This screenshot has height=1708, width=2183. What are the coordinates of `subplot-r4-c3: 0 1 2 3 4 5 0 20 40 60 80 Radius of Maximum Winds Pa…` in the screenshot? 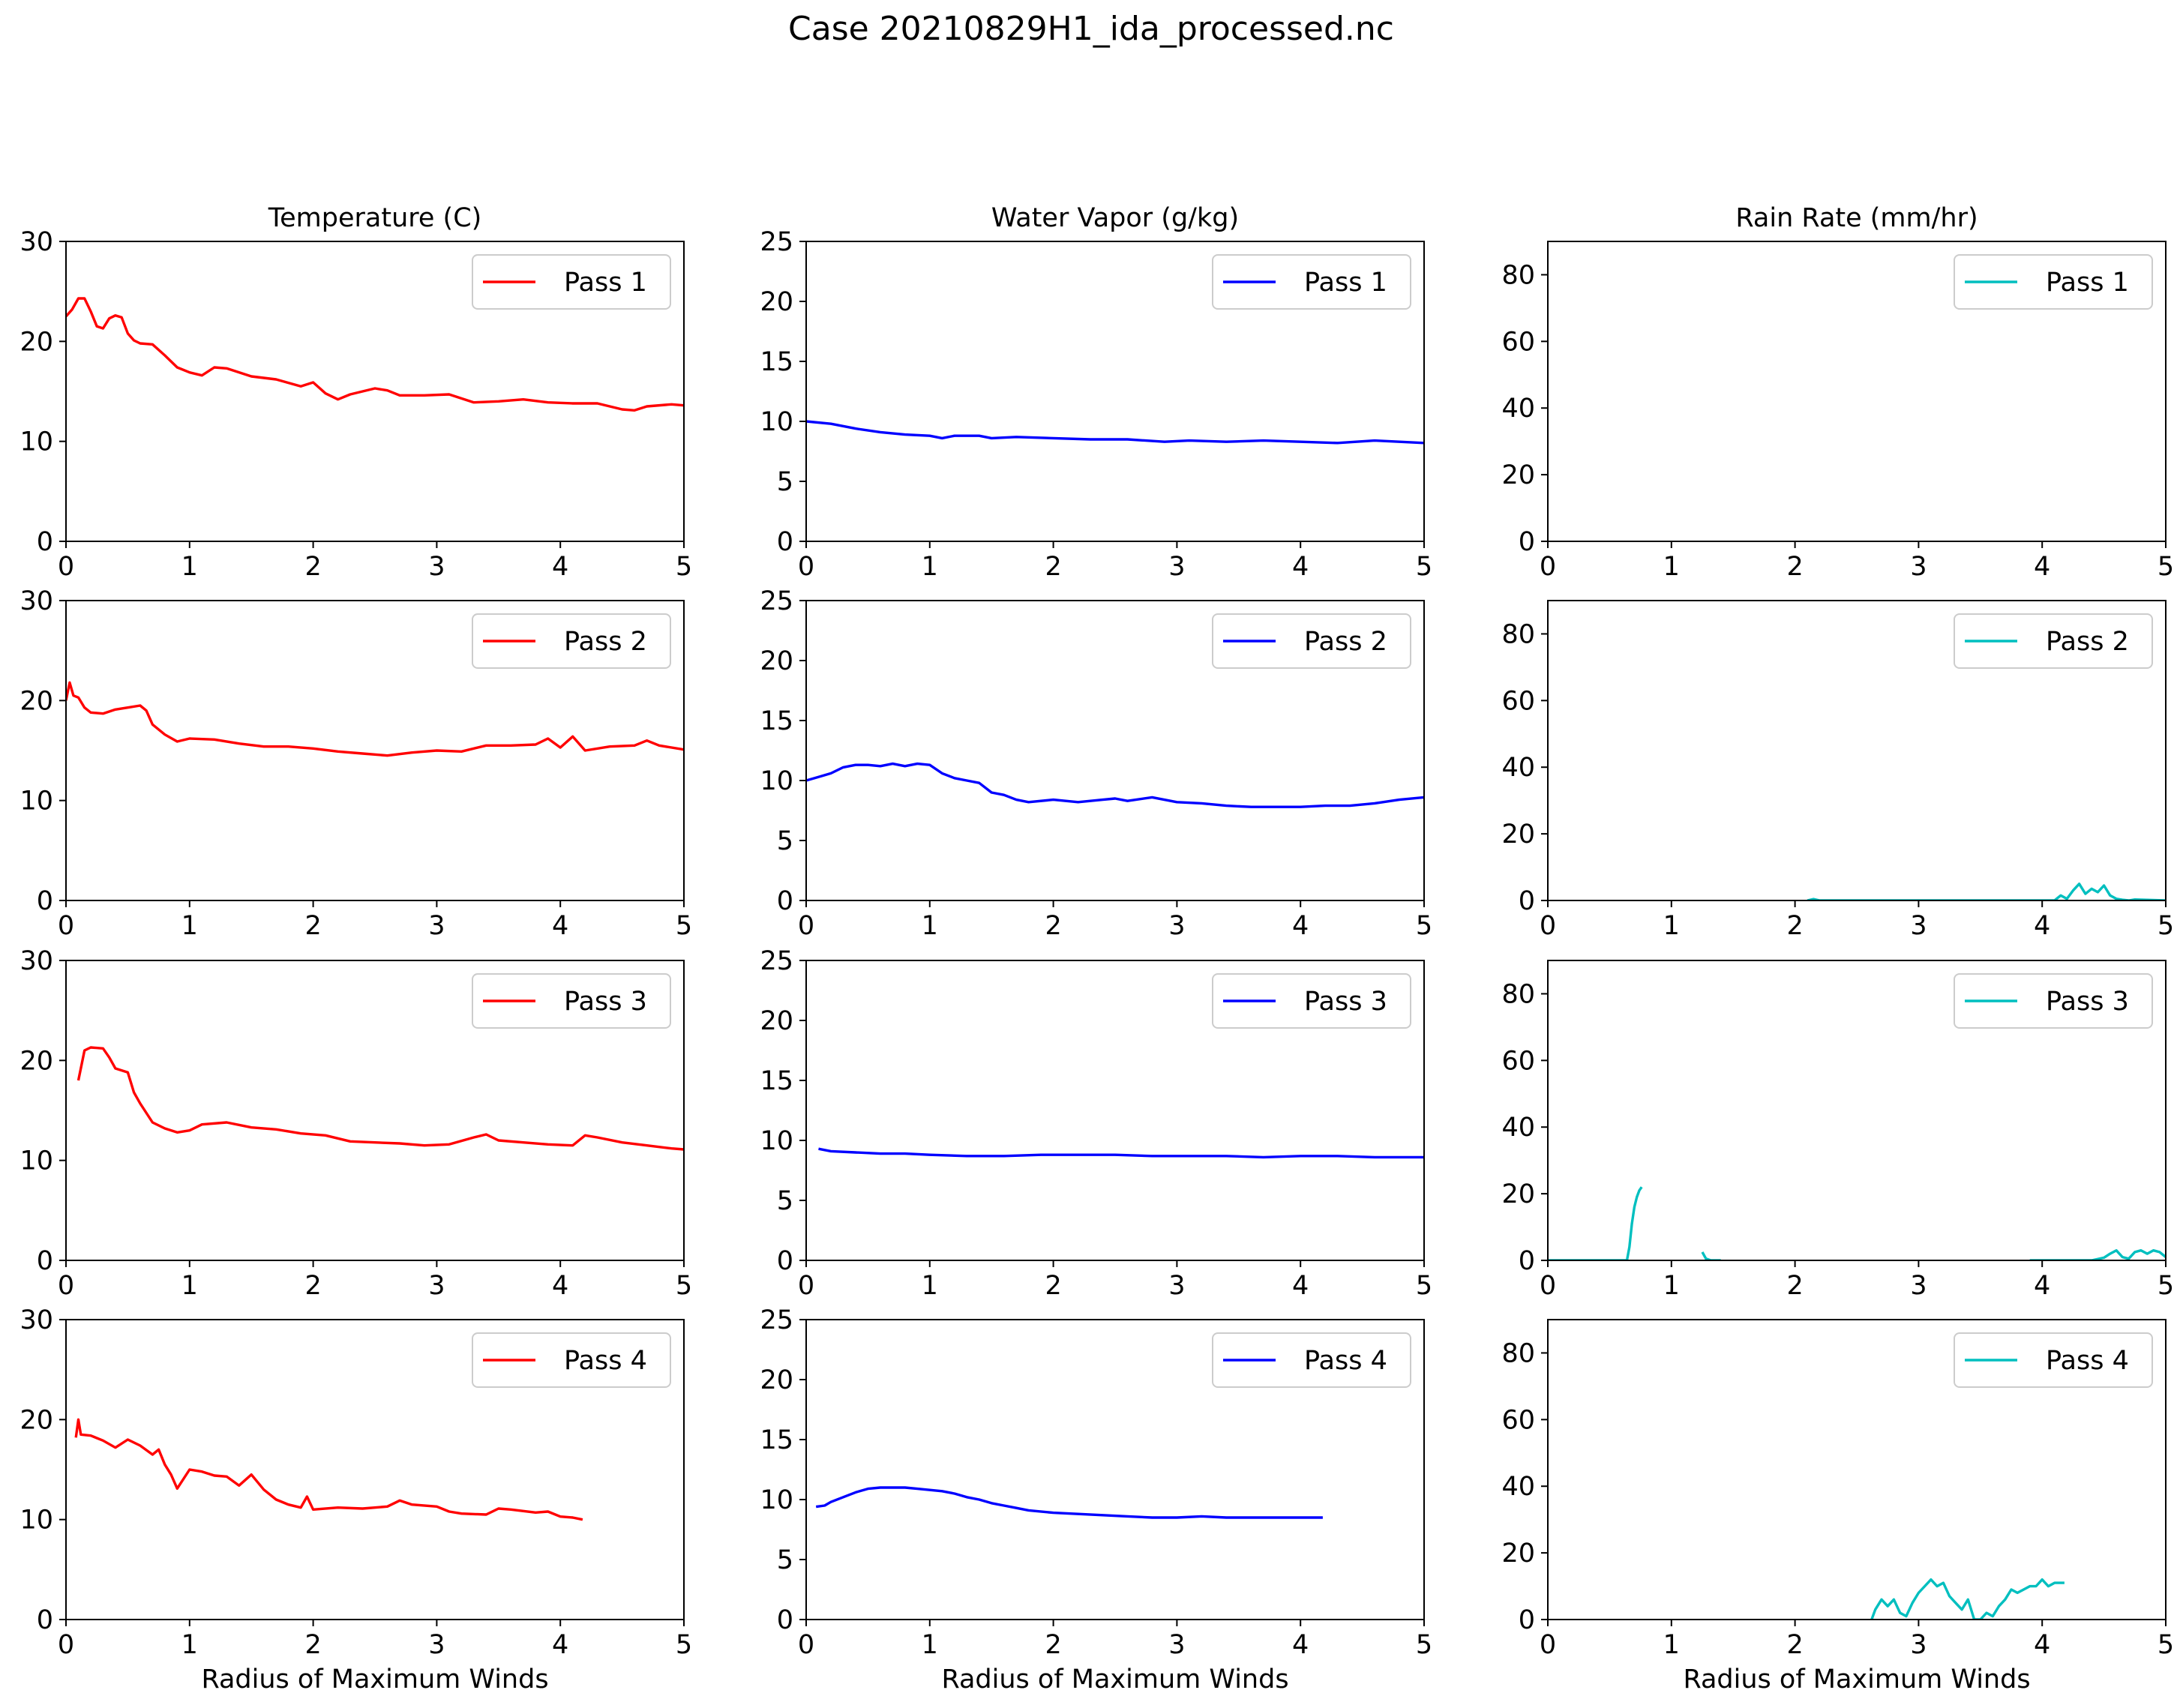 It's located at (1837, 1507).